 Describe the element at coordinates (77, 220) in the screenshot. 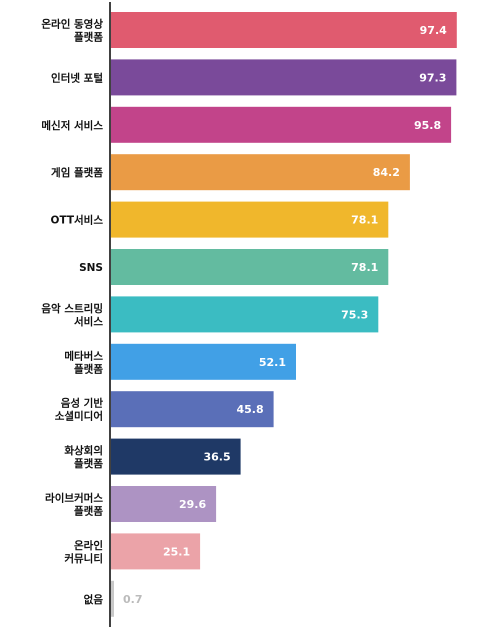

I see `category-label-4-0: OTT서비스` at that location.